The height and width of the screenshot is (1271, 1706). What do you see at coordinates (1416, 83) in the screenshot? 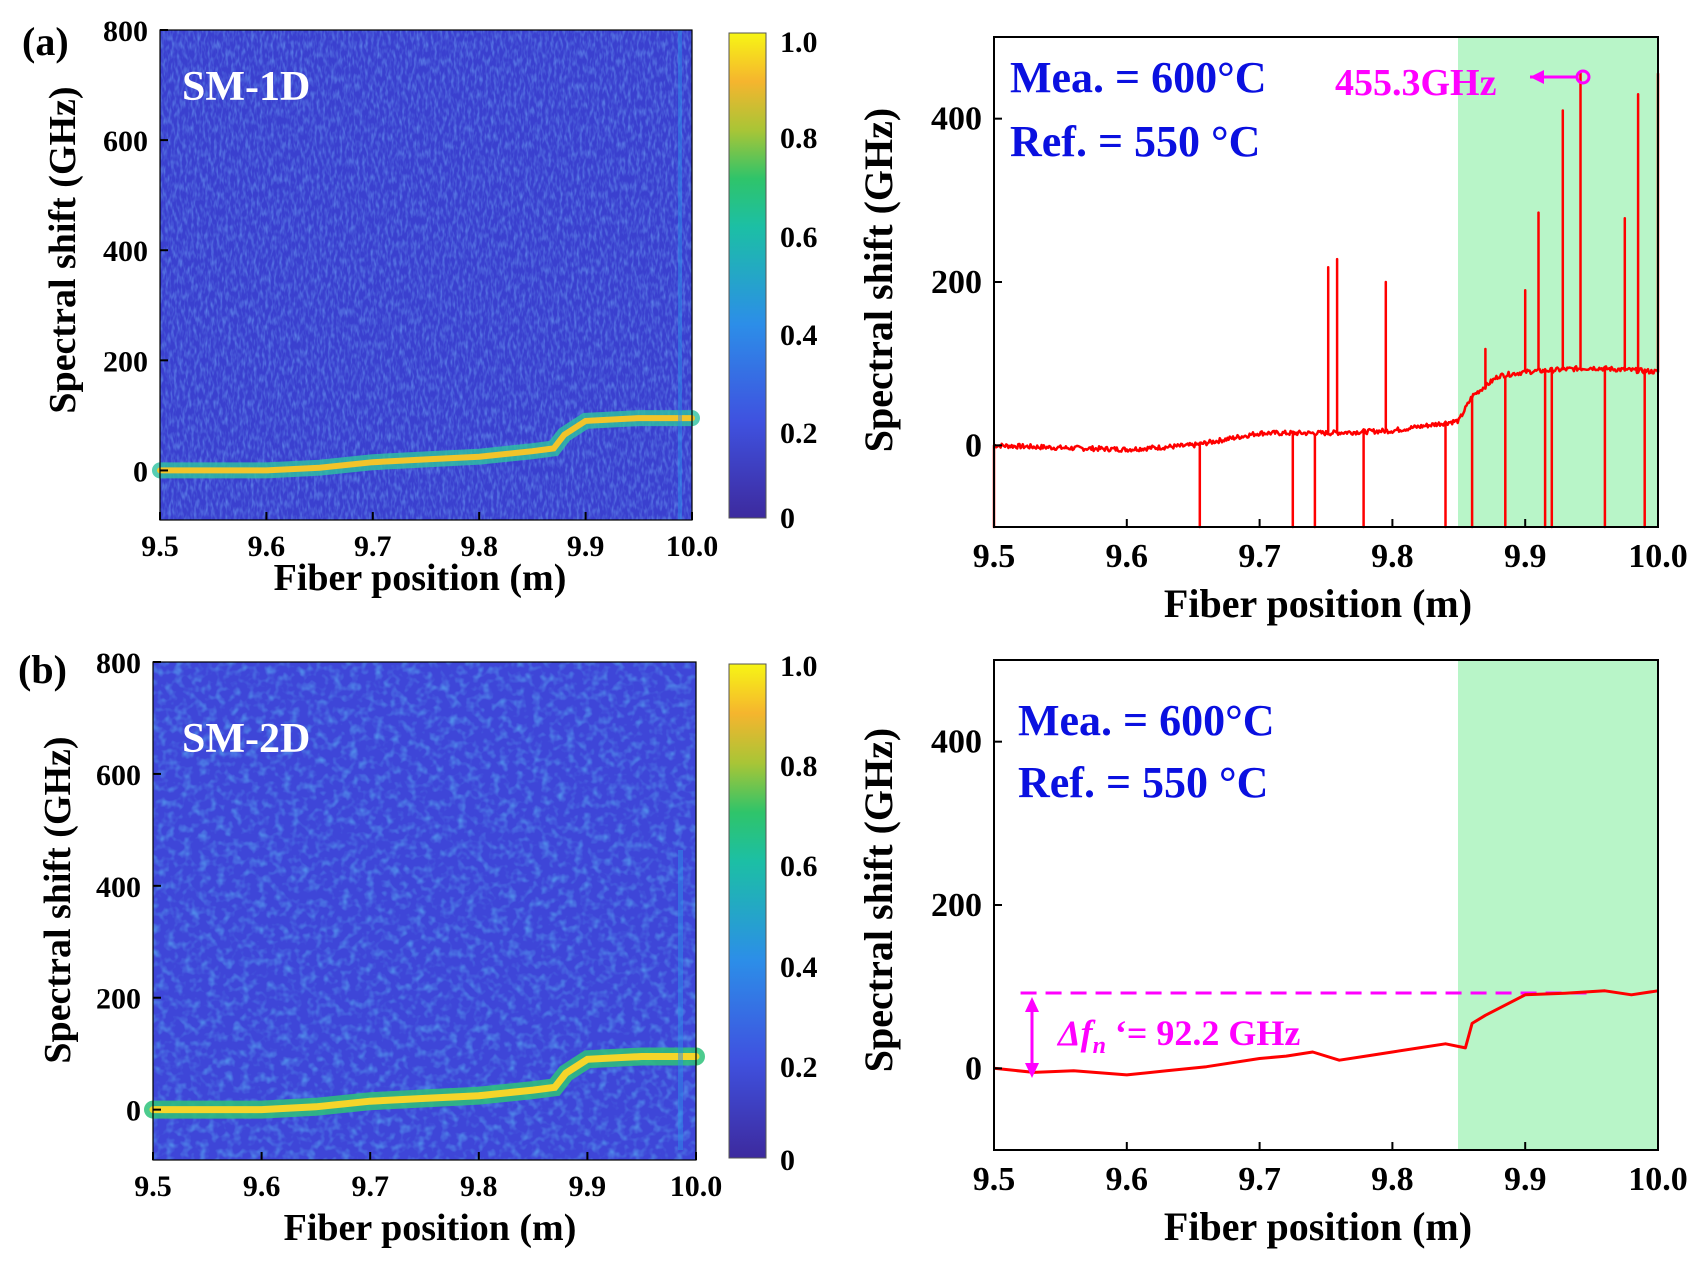
I see `peak-annotation: 455.3GHz` at bounding box center [1416, 83].